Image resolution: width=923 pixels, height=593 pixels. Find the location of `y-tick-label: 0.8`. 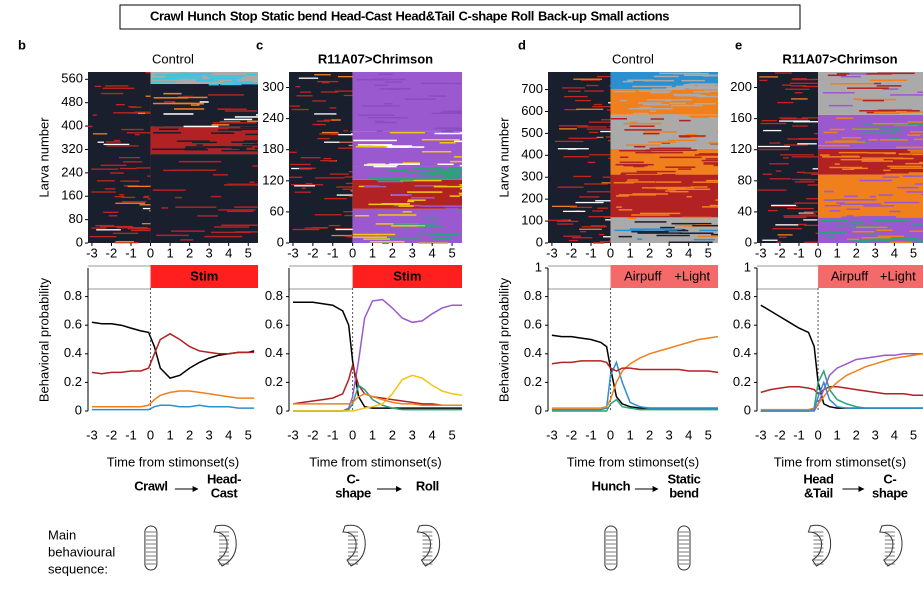

y-tick-label: 0.8 is located at coordinates (533, 295).